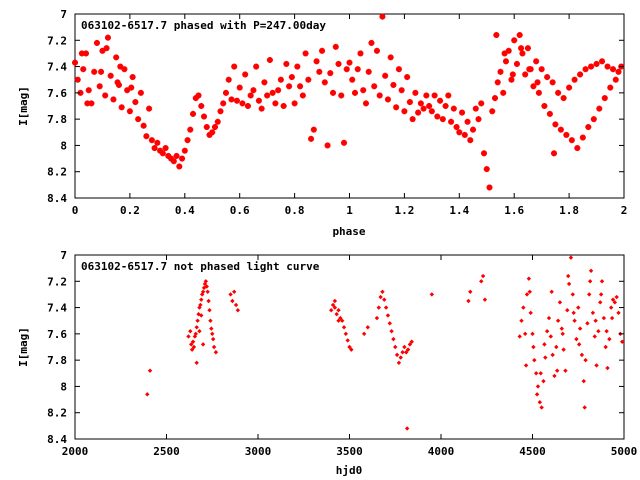 Image resolution: width=640 pixels, height=480 pixels. I want to click on unphased-y-tick-label: 7.2, so click(57, 281).